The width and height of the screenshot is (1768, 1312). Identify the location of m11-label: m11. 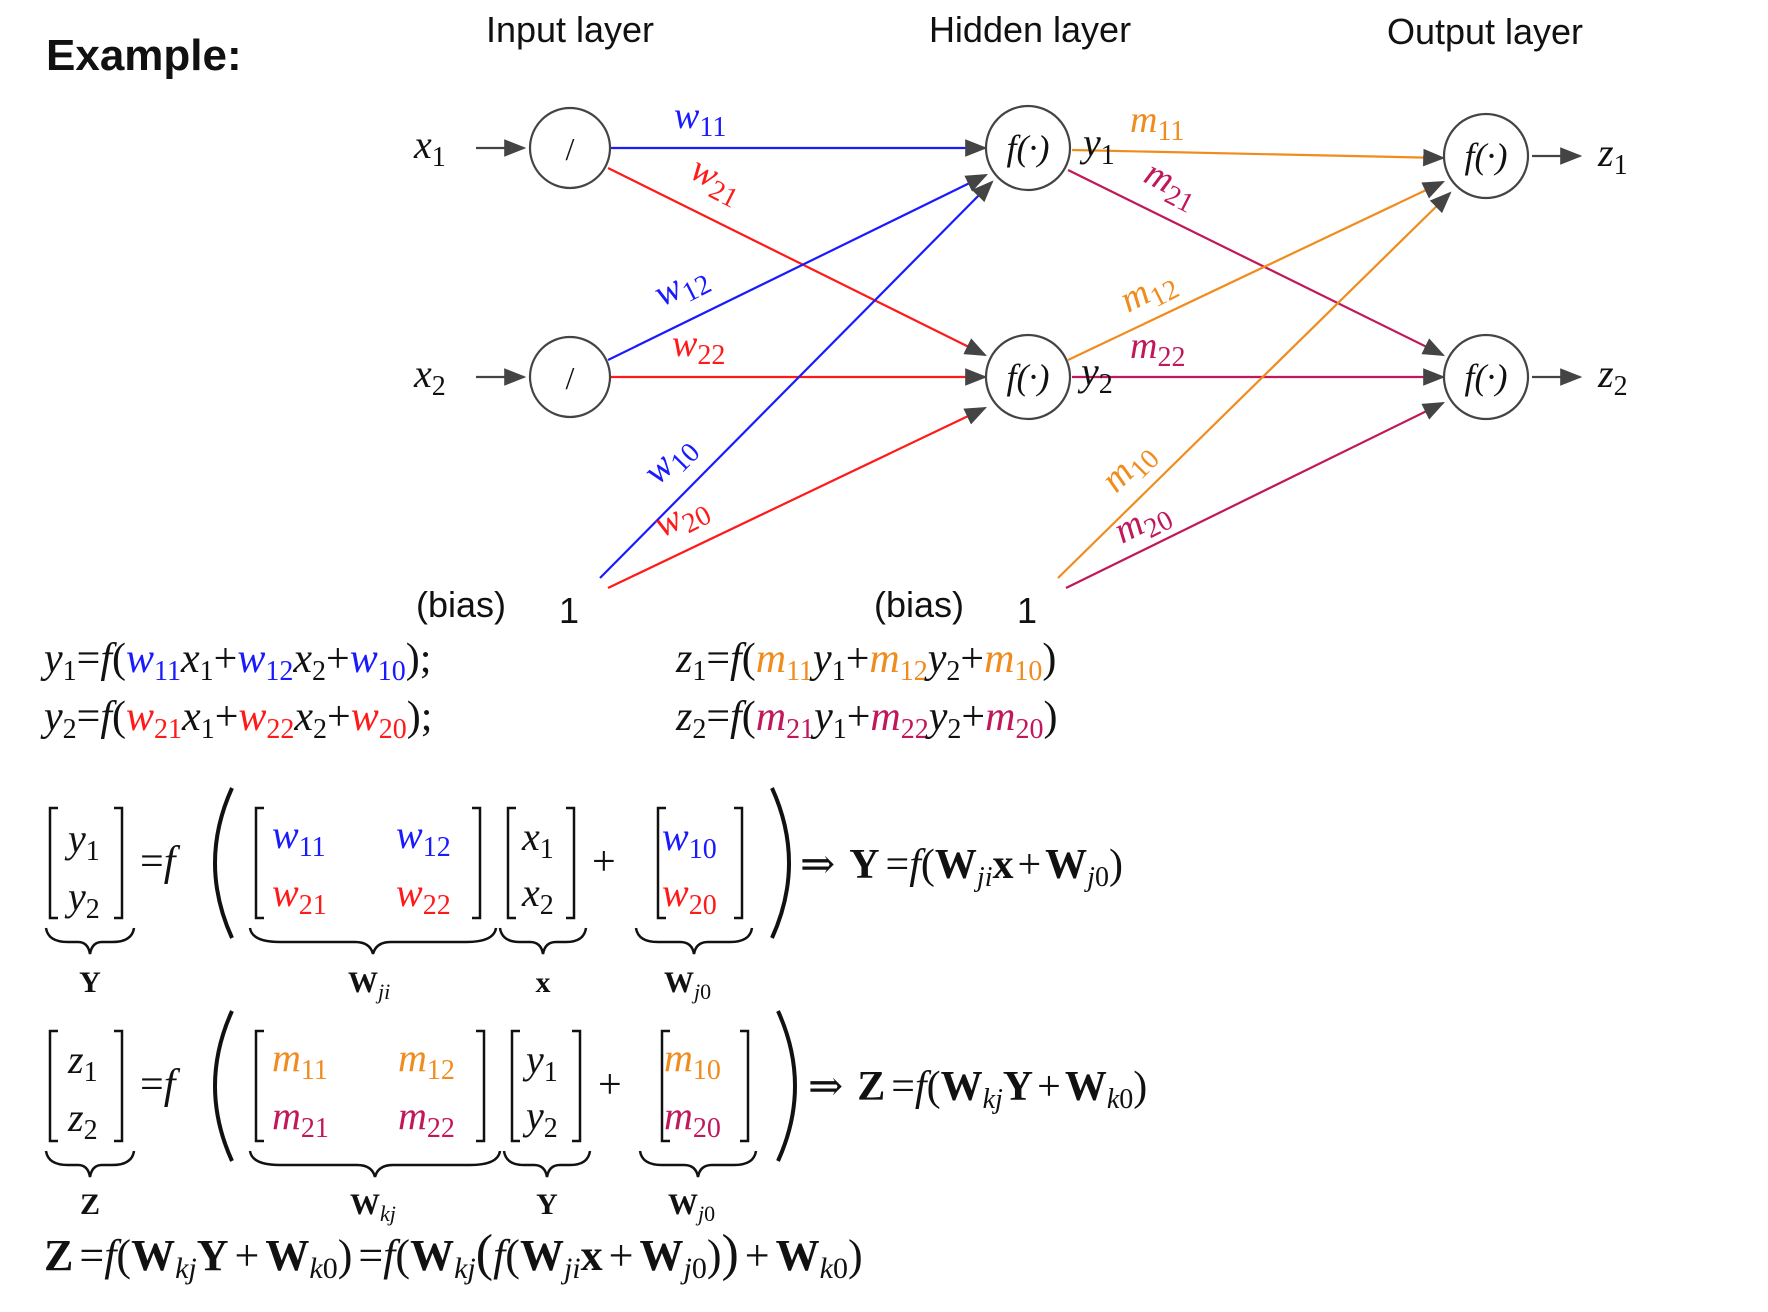
(1157, 123).